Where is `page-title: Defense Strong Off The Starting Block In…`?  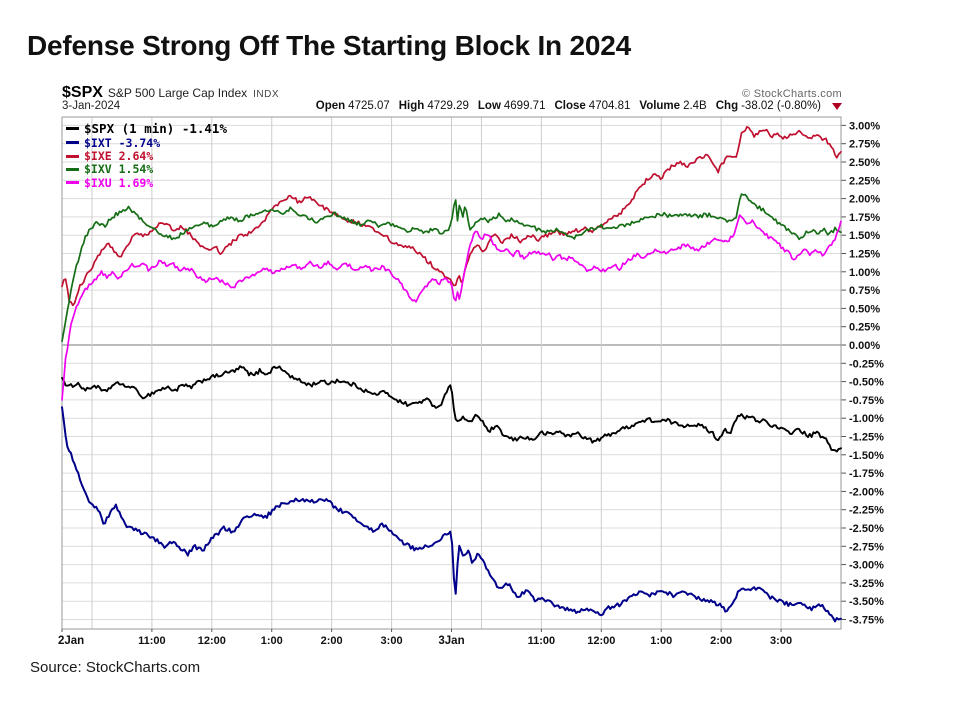 page-title: Defense Strong Off The Starting Block In… is located at coordinates (329, 45).